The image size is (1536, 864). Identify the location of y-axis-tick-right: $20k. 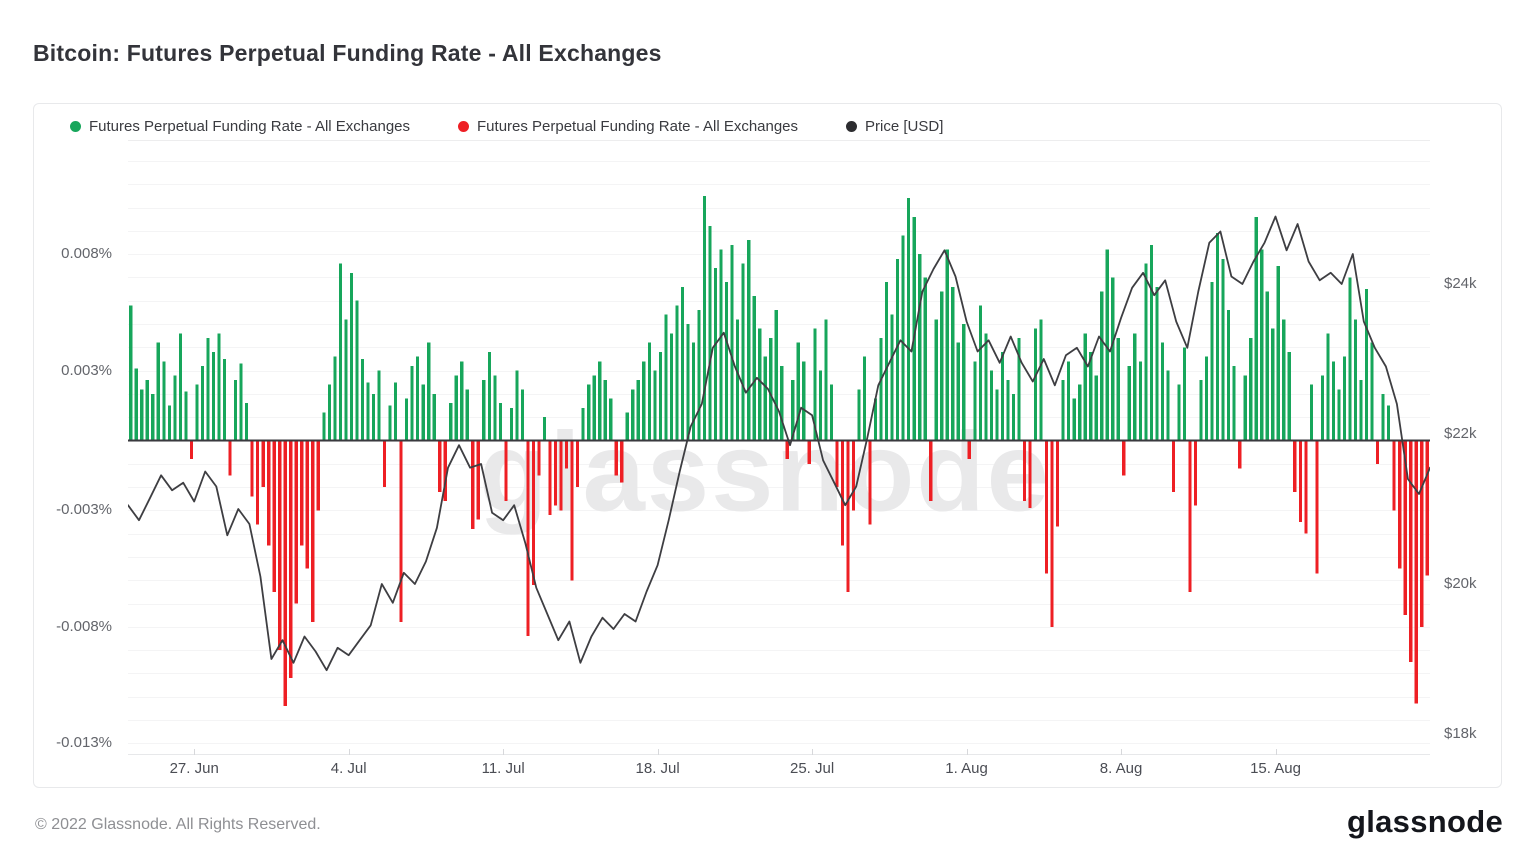
(1460, 583).